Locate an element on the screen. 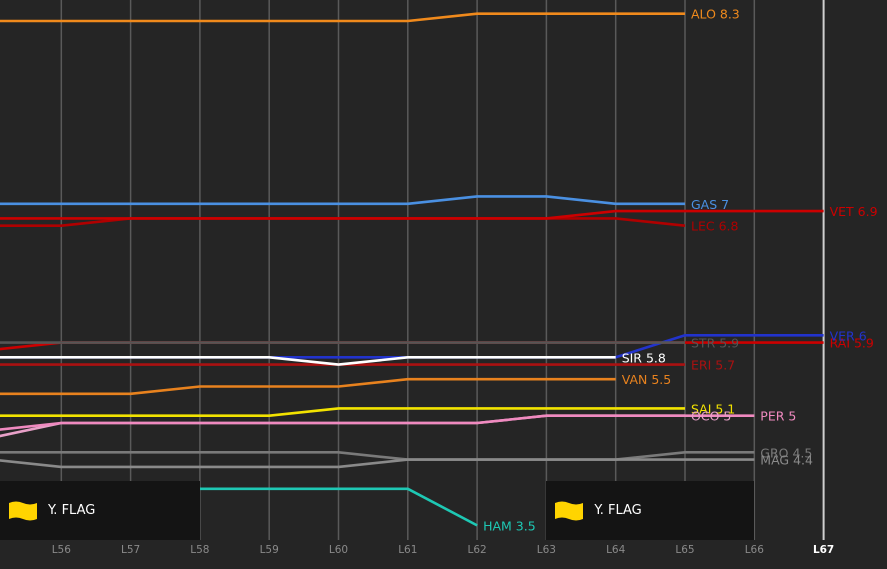  series-label-sai: SAI 5.1 is located at coordinates (713, 408).